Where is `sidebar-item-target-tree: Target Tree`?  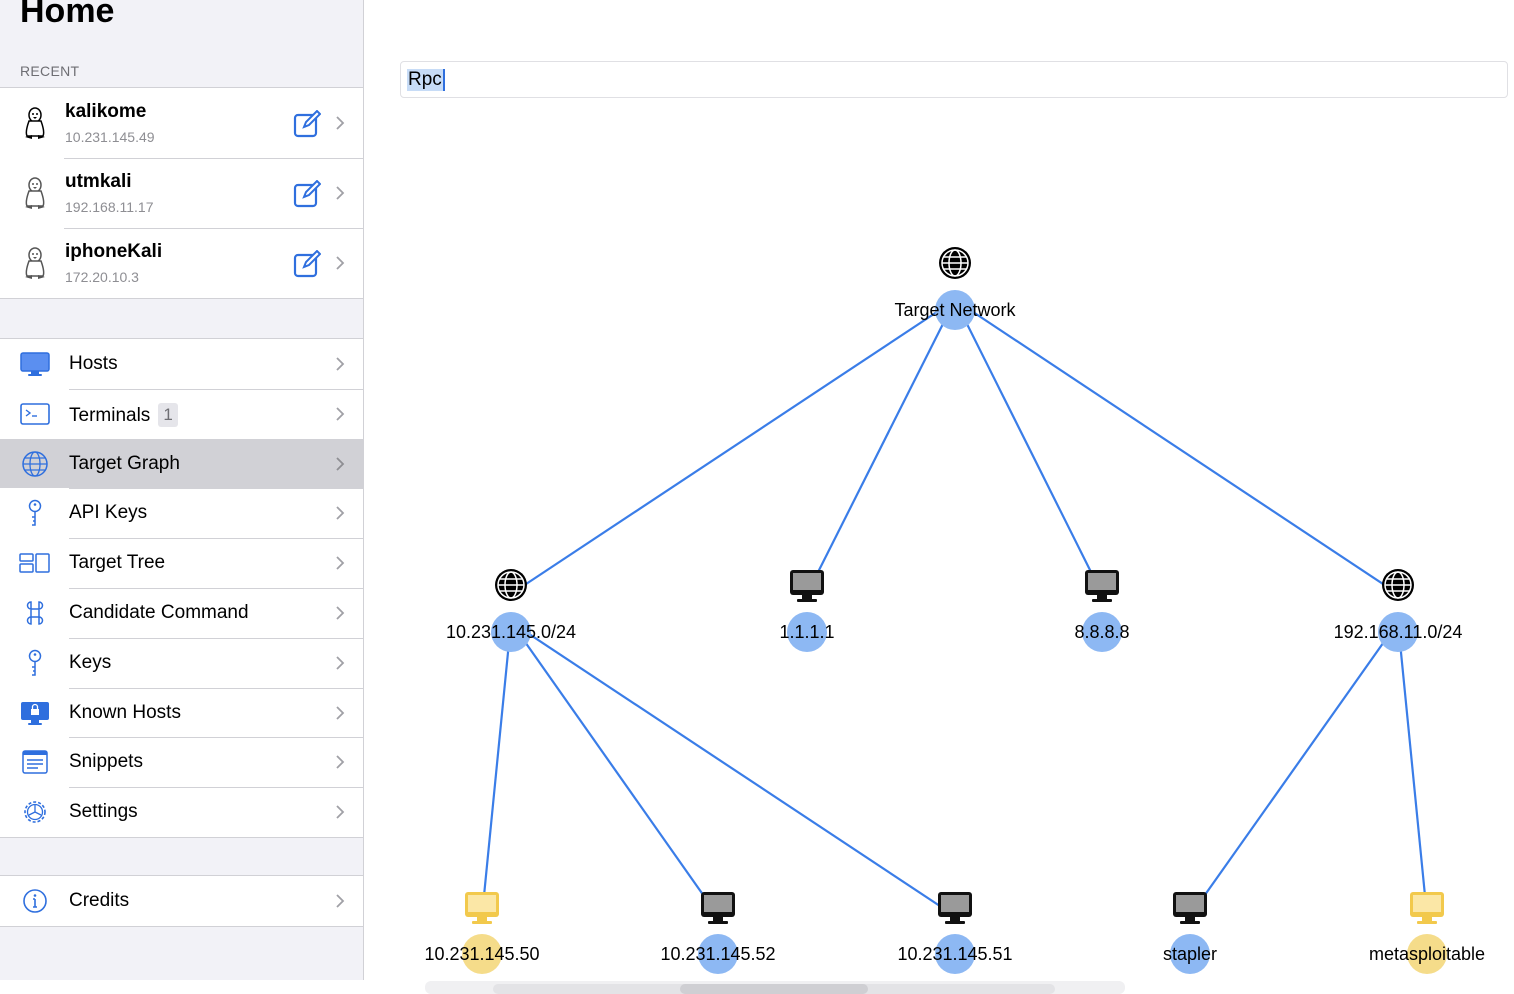
sidebar-item-target-tree: Target Tree is located at coordinates (181, 563).